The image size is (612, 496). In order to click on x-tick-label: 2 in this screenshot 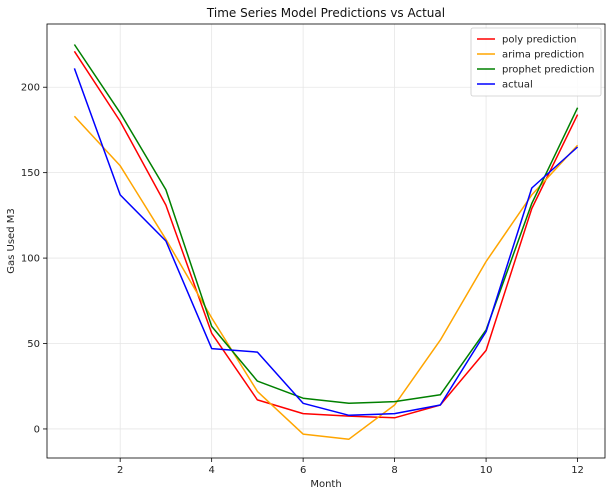, I will do `click(120, 470)`.